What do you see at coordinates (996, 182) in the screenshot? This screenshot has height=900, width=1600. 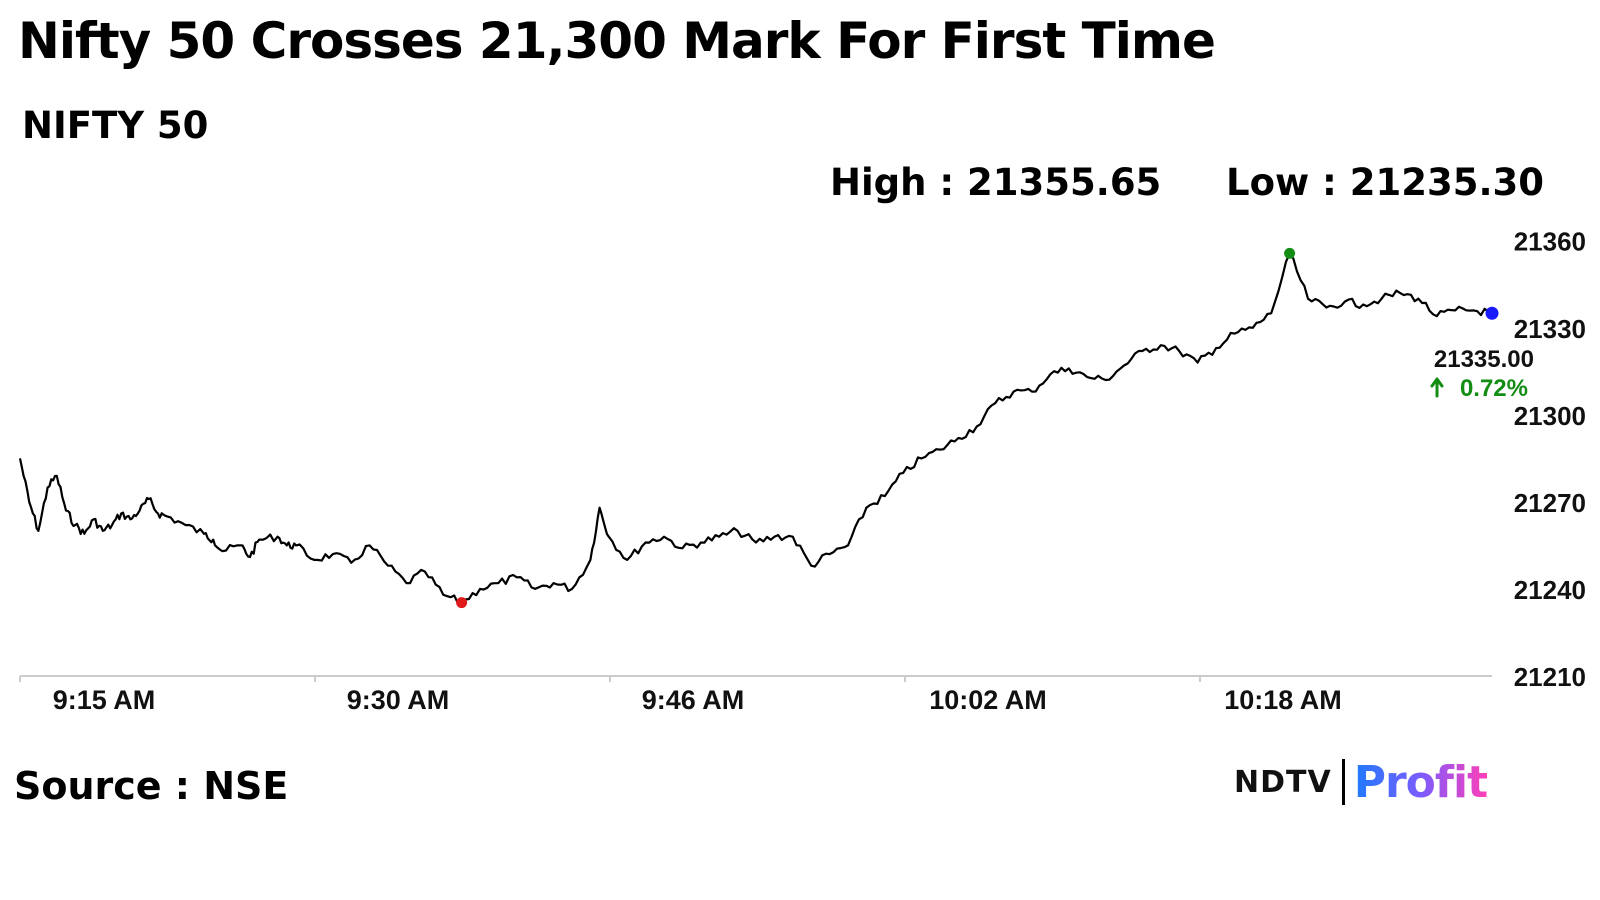 I see `day-high-label: High : 21355.65` at bounding box center [996, 182].